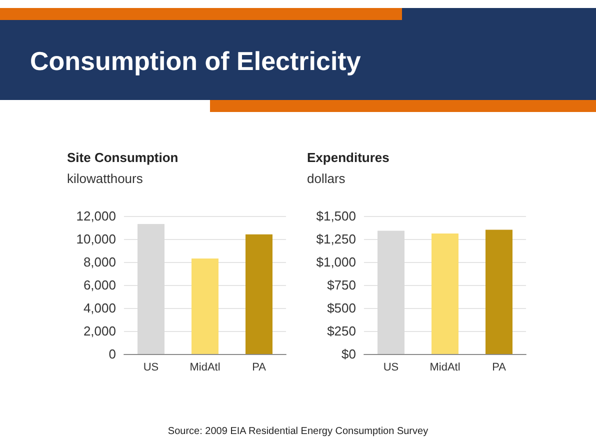 The width and height of the screenshot is (596, 444). What do you see at coordinates (99, 285) in the screenshot?
I see `y-tick-label: 6,000` at bounding box center [99, 285].